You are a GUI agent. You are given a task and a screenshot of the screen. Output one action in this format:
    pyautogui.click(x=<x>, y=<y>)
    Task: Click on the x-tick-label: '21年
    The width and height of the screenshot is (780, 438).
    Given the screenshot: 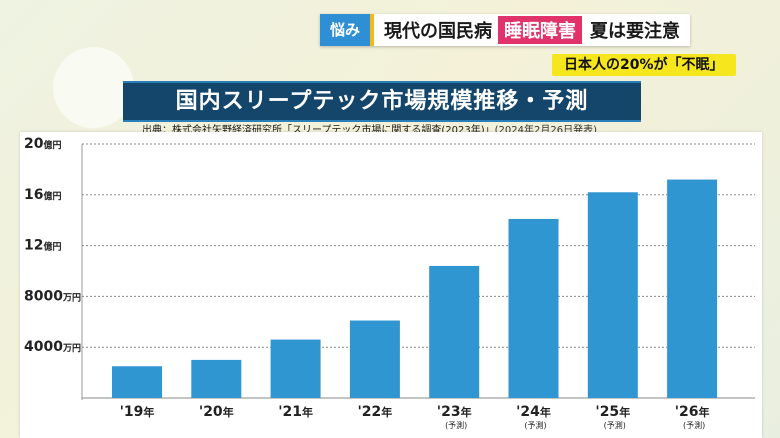 What is the action you would take?
    pyautogui.click(x=295, y=412)
    